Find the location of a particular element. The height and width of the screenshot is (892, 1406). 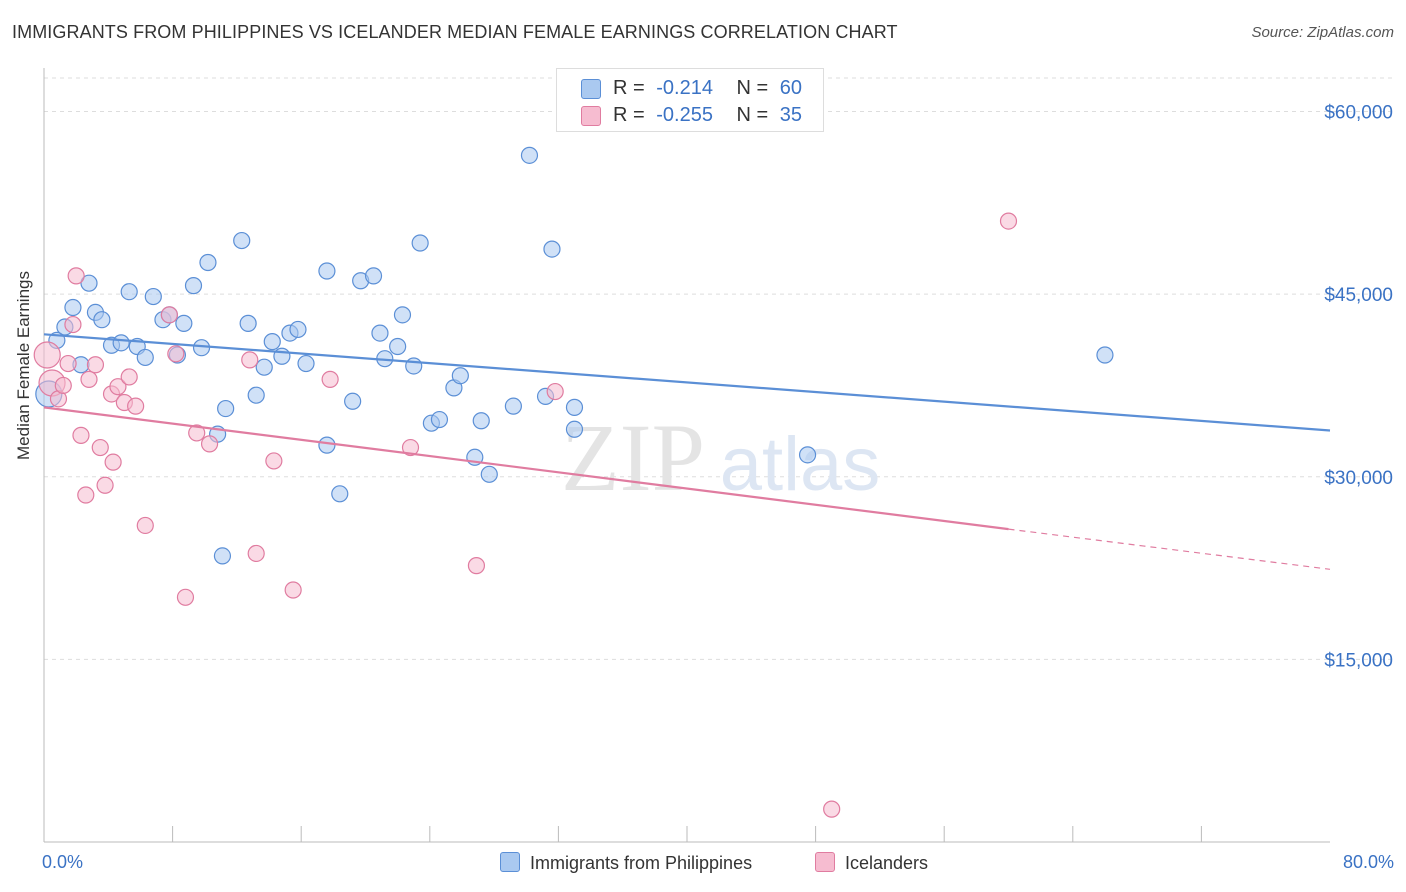

bottom-legend-swatch-philippines is located at coordinates (510, 862).